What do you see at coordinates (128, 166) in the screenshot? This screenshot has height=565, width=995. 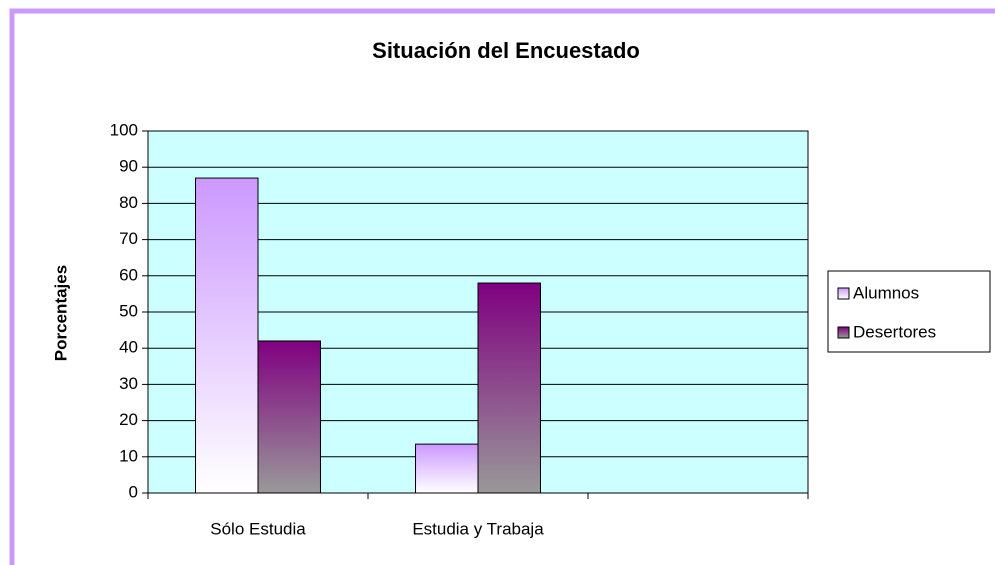 I see `y-tick-label: 90` at bounding box center [128, 166].